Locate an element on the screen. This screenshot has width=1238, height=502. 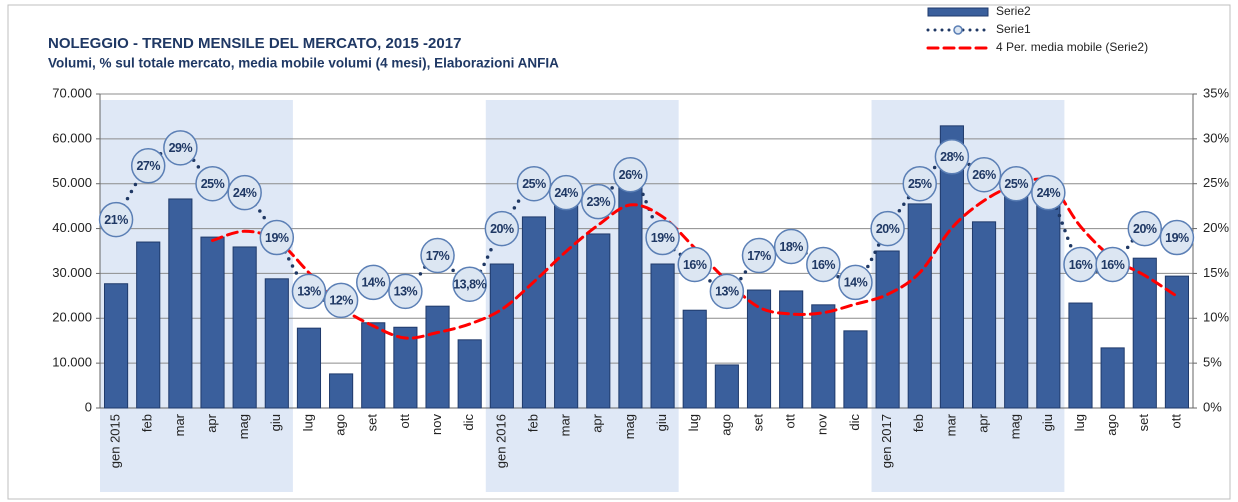
x-tick-label: apr is located at coordinates (982, 422).